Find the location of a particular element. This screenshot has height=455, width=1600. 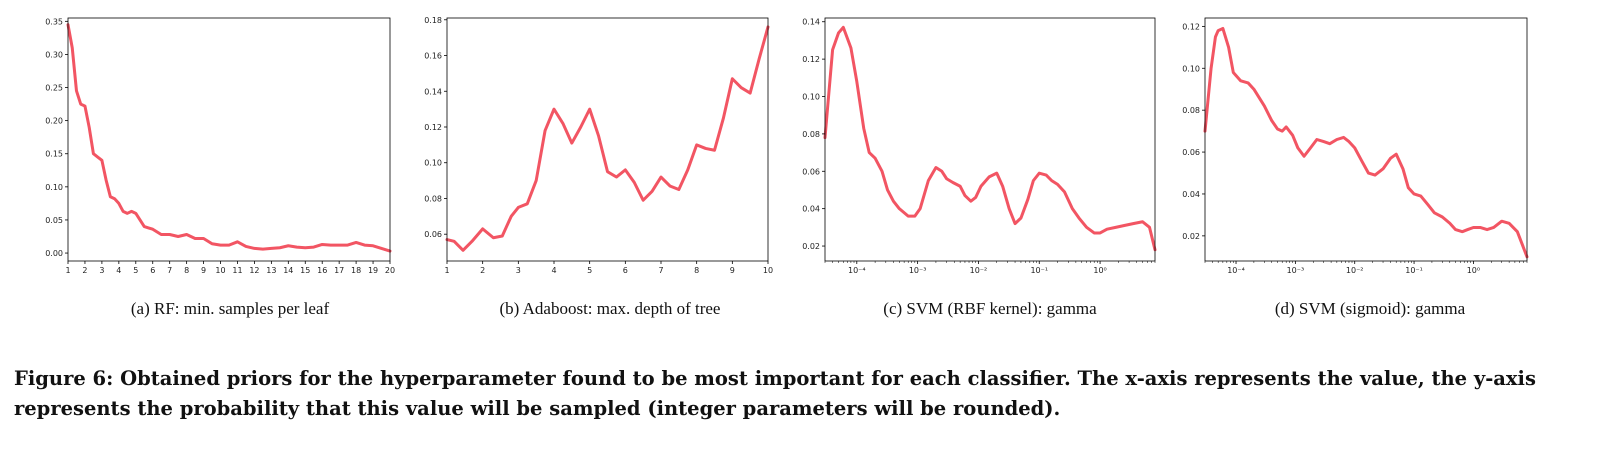

x-tick-label: 20 is located at coordinates (390, 270).